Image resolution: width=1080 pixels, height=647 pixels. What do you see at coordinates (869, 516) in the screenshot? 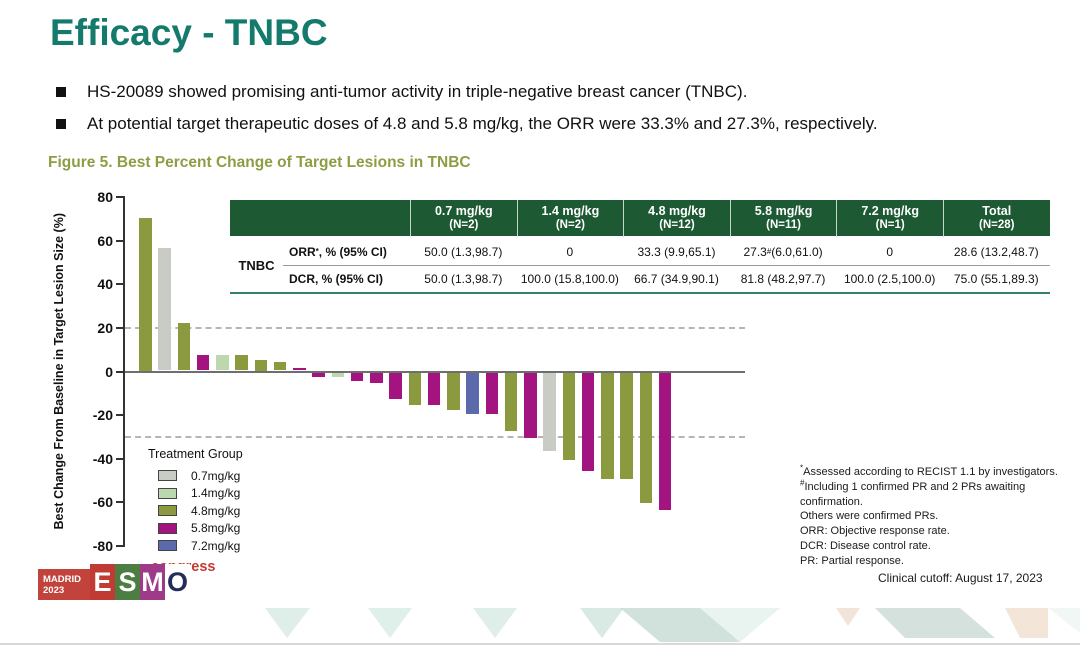
I see `footnote-line: Others were confirmed PRs.` at bounding box center [869, 516].